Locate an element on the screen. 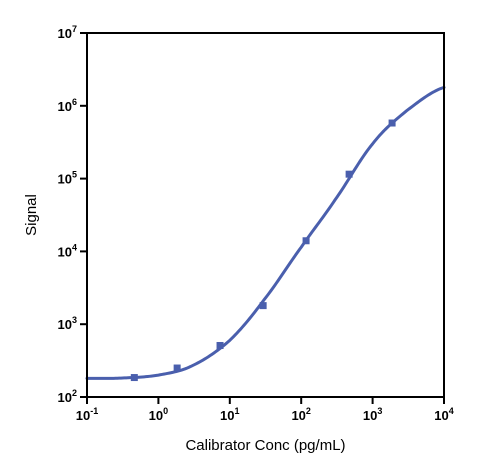 The width and height of the screenshot is (500, 475). x-tick-label: 10³ is located at coordinates (372, 414).